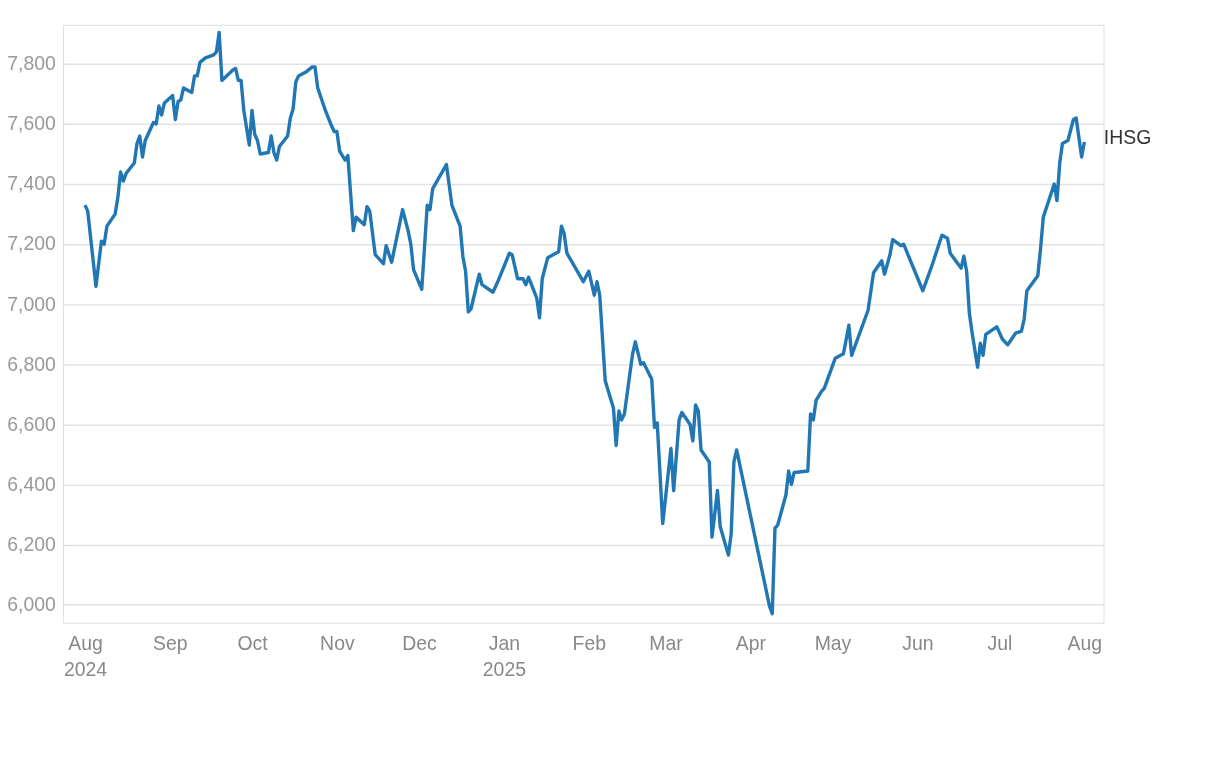  What do you see at coordinates (31, 423) in the screenshot?
I see `y-tick-label: 6,600` at bounding box center [31, 423].